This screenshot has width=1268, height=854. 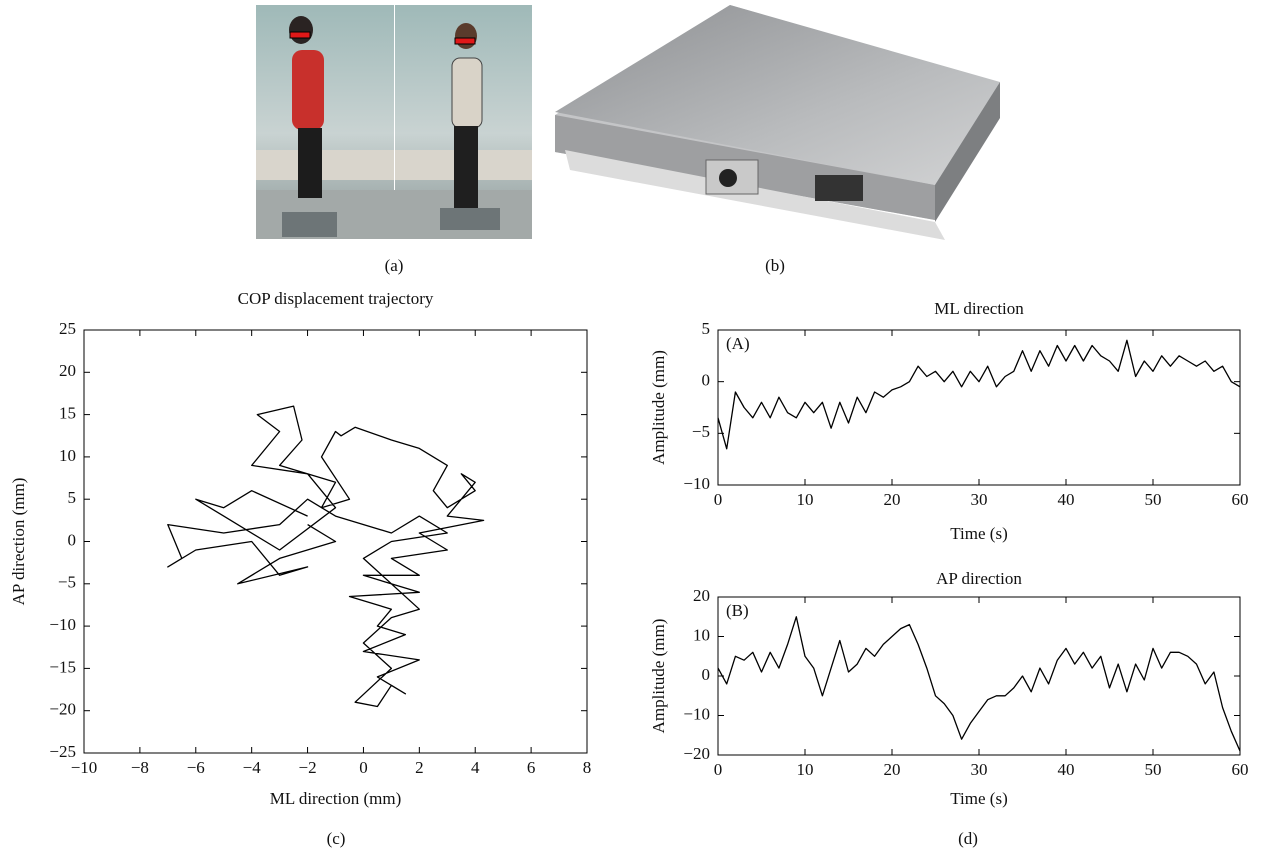 What do you see at coordinates (18, 542) in the screenshot?
I see `y-axis-label: AP direction (mm)` at bounding box center [18, 542].